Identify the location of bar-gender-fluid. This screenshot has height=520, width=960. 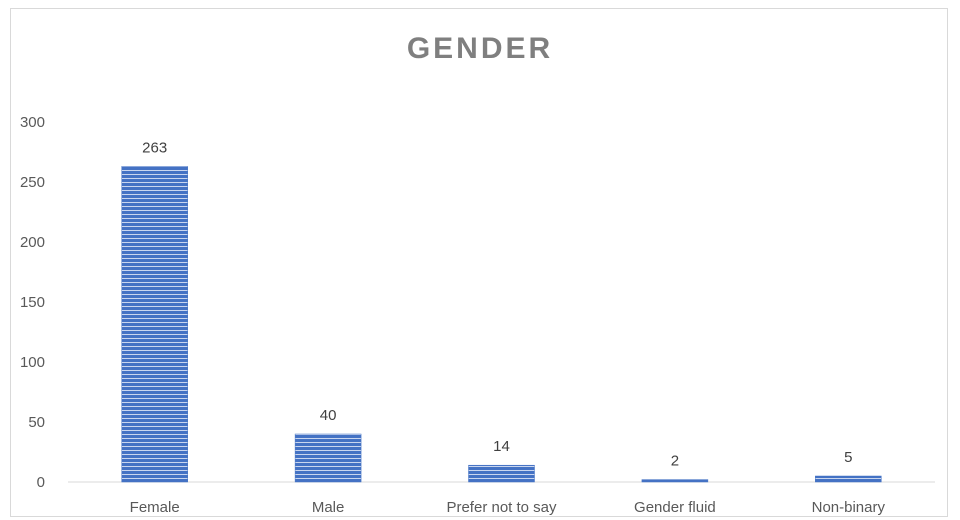
(675, 481).